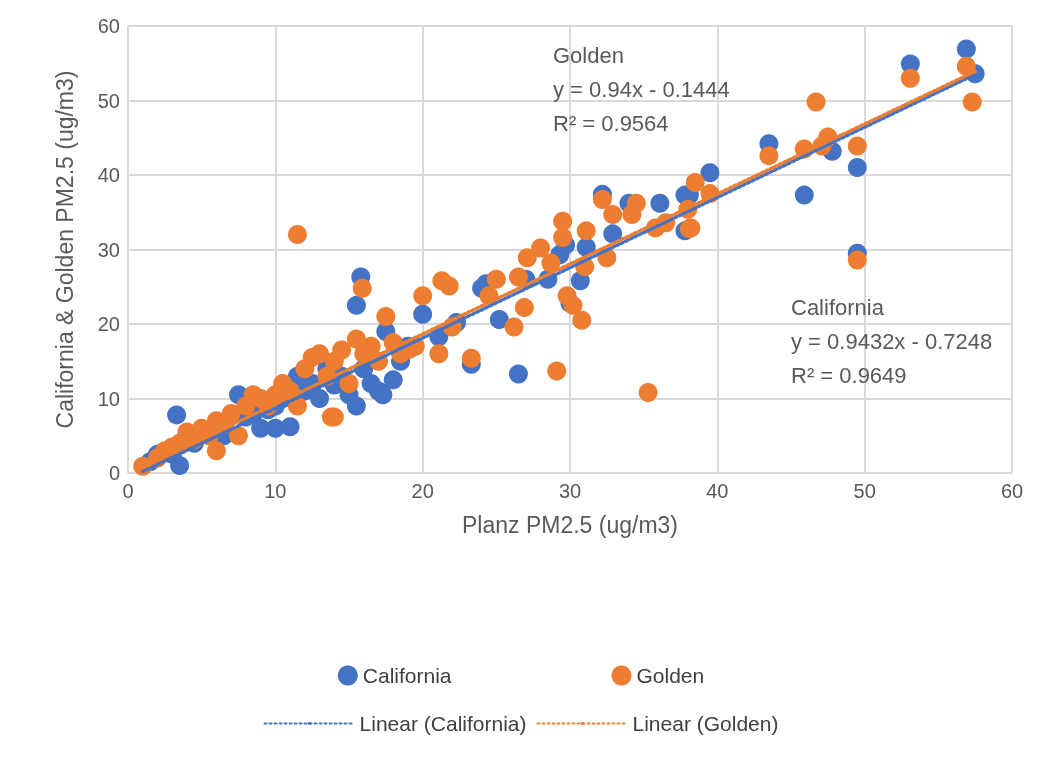  I want to click on y-tick-label: 10, so click(108, 398).